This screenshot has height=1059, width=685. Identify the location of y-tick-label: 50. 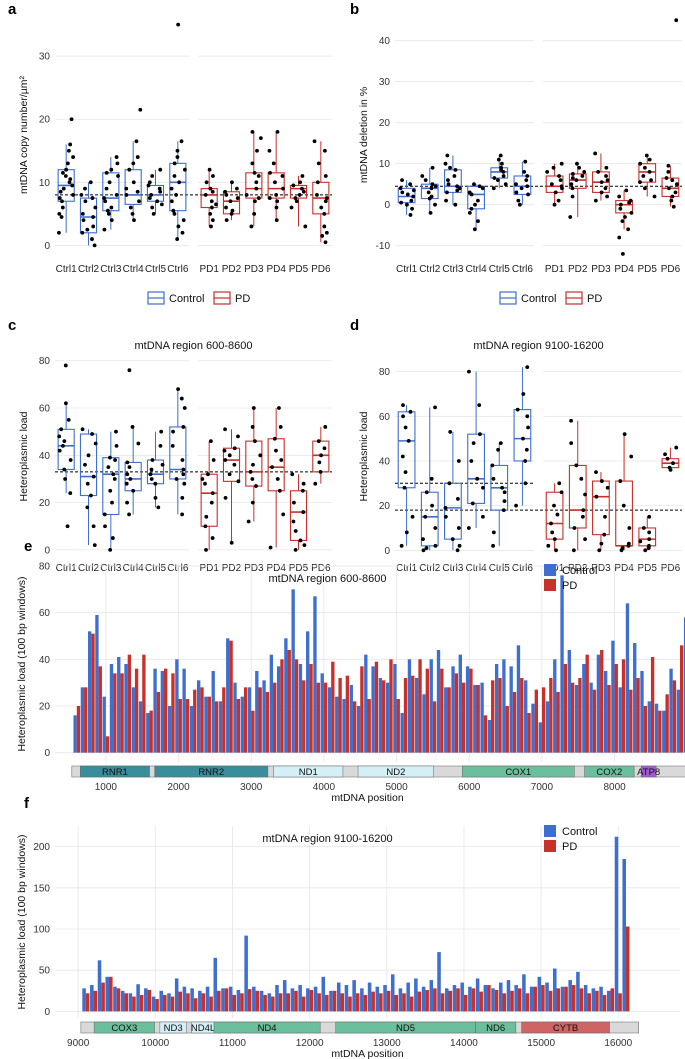
(45, 971).